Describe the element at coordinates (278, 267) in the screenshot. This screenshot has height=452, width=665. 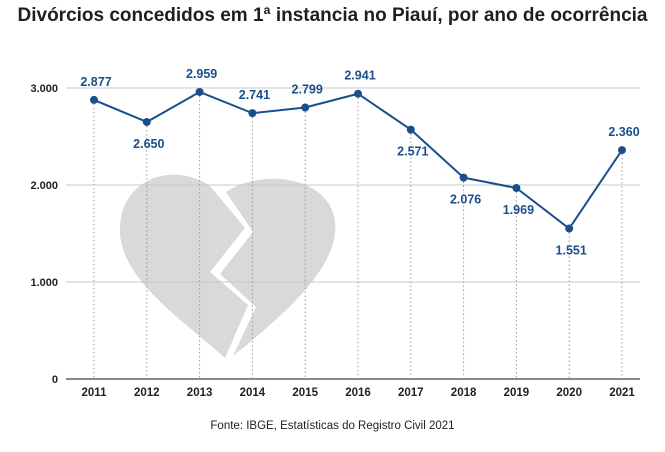
I see `broken-heart-right-half` at that location.